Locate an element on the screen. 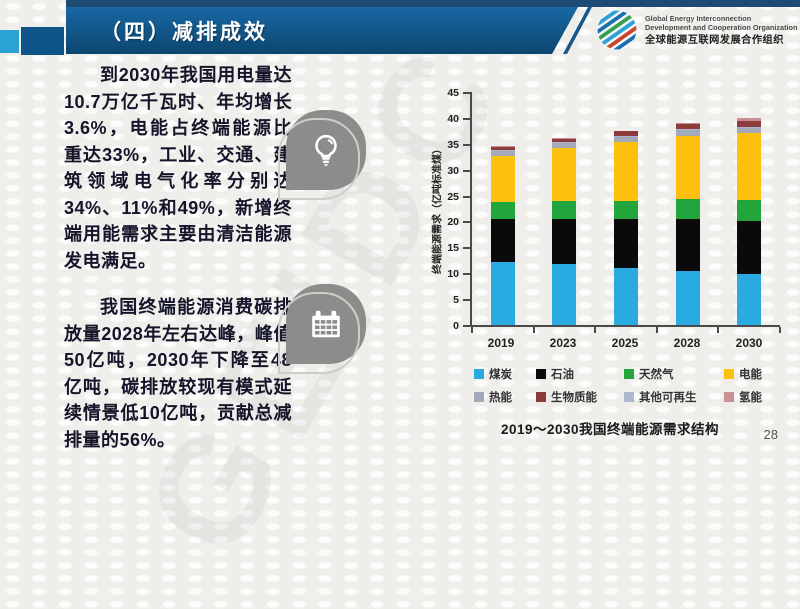 This screenshot has height=609, width=800. org-name-zh: 全球能源互联网发展合作组织 is located at coordinates (714, 40).